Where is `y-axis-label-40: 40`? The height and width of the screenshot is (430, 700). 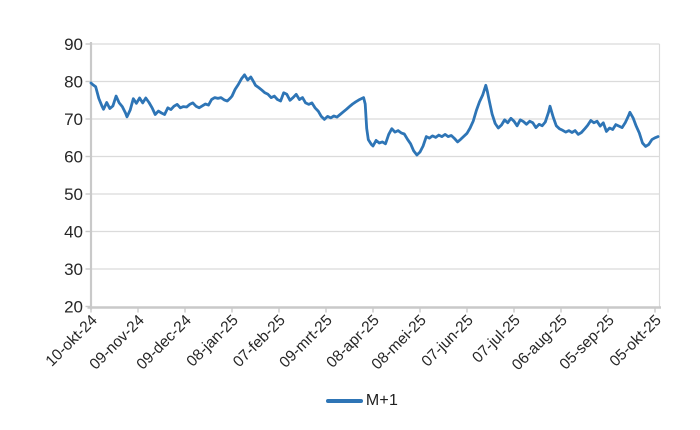
y-axis-label-40: 40 is located at coordinates (73, 232).